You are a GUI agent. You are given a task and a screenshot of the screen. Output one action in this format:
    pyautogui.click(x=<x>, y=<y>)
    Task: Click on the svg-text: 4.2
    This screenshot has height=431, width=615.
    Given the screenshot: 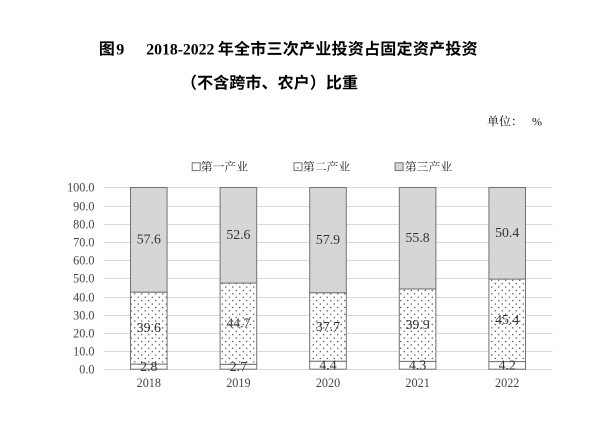 What is the action you would take?
    pyautogui.click(x=507, y=365)
    